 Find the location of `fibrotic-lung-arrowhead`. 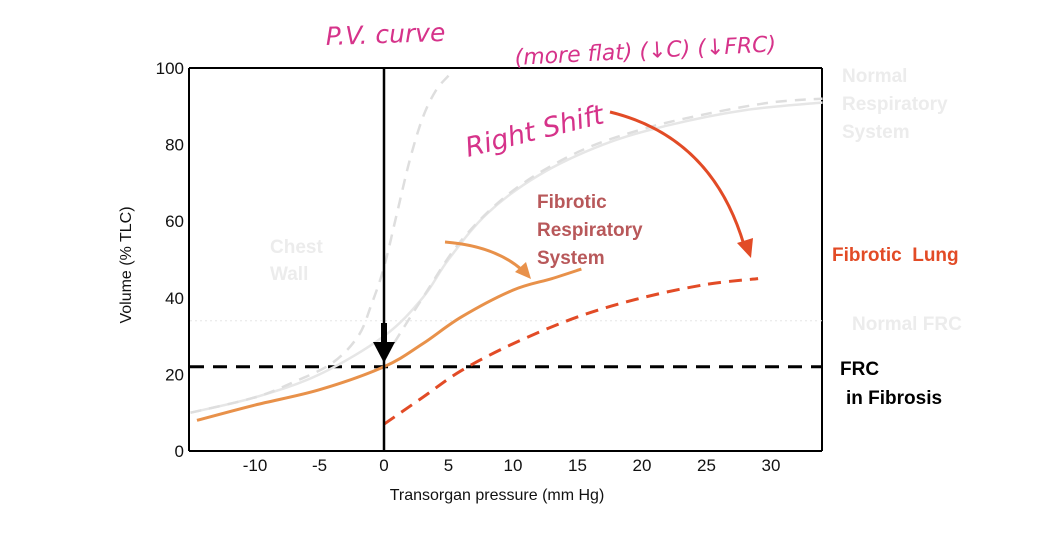

fibrotic-lung-arrowhead is located at coordinates (745, 248).